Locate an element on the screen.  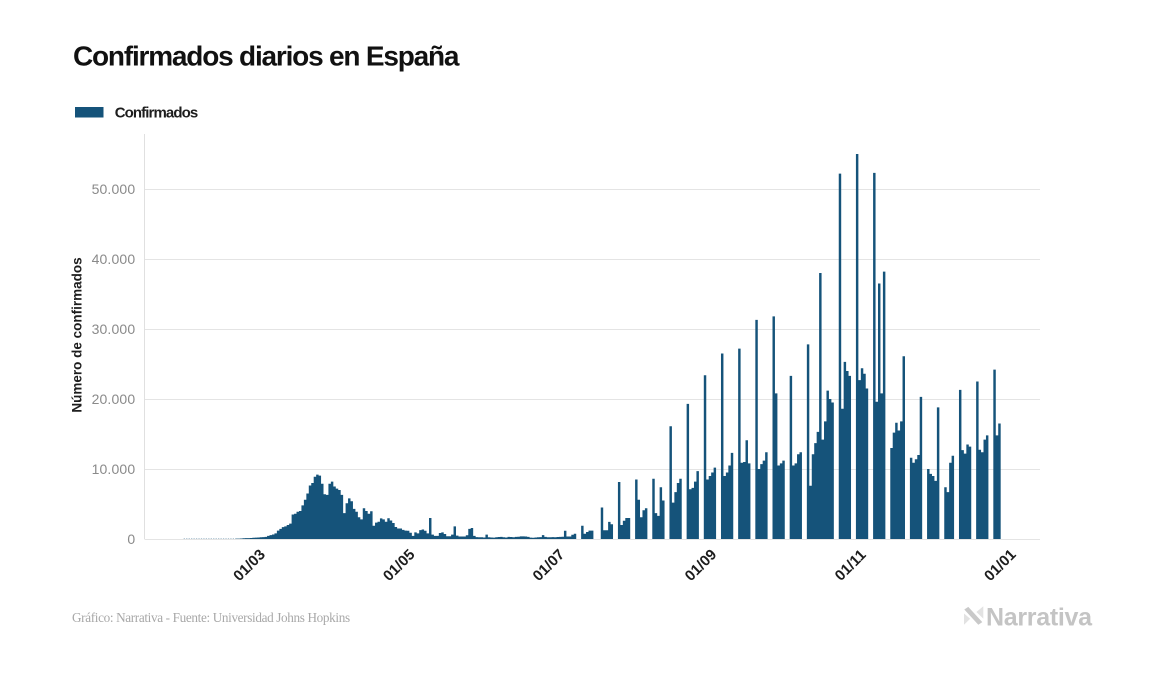
svg-text: 10.000 is located at coordinates (114, 469).